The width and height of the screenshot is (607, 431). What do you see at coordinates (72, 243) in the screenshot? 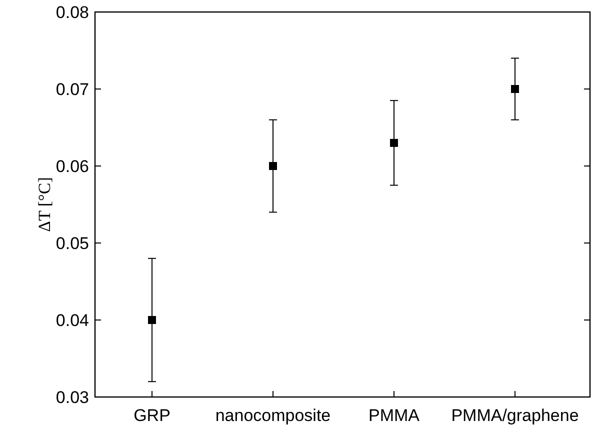
I see `y-tick-label: 0.05` at bounding box center [72, 243].